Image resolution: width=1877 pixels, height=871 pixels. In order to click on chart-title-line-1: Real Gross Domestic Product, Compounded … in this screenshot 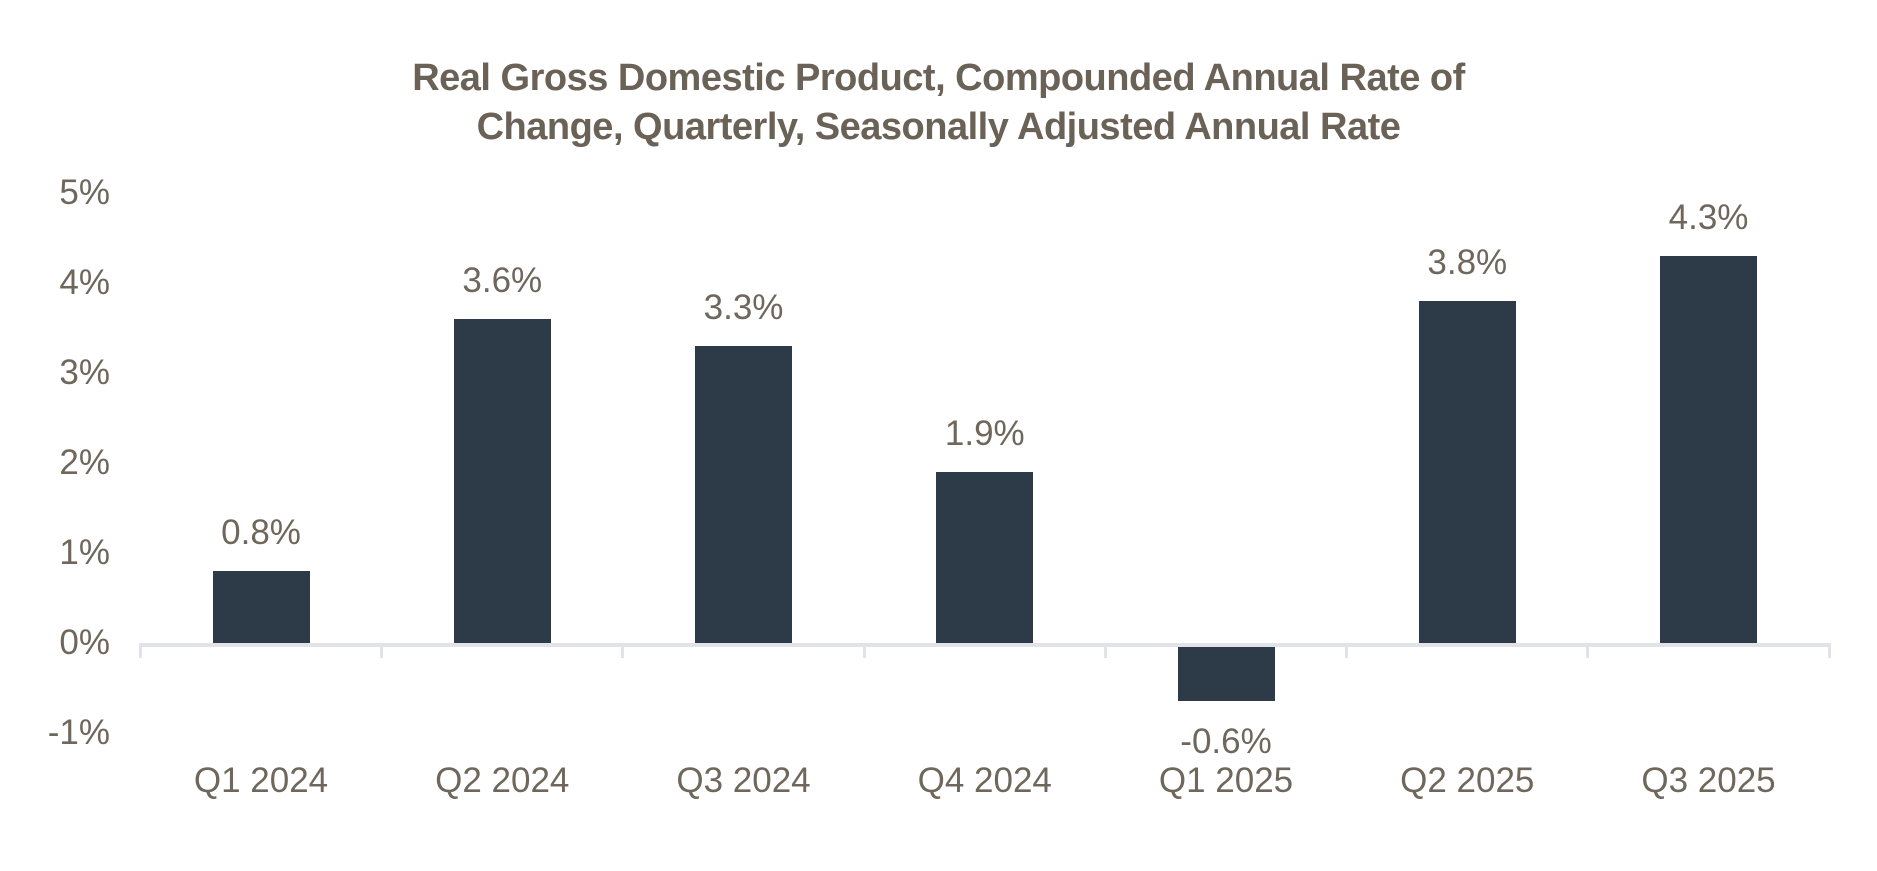, I will do `click(938, 78)`.